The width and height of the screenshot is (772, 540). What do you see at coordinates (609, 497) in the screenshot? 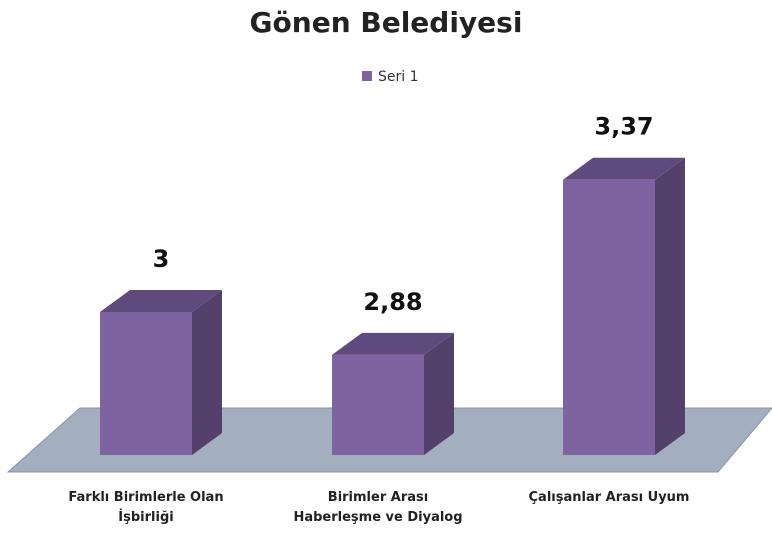
I see `x-tick-label: Çalışanlar Arası Uyum` at bounding box center [609, 497].